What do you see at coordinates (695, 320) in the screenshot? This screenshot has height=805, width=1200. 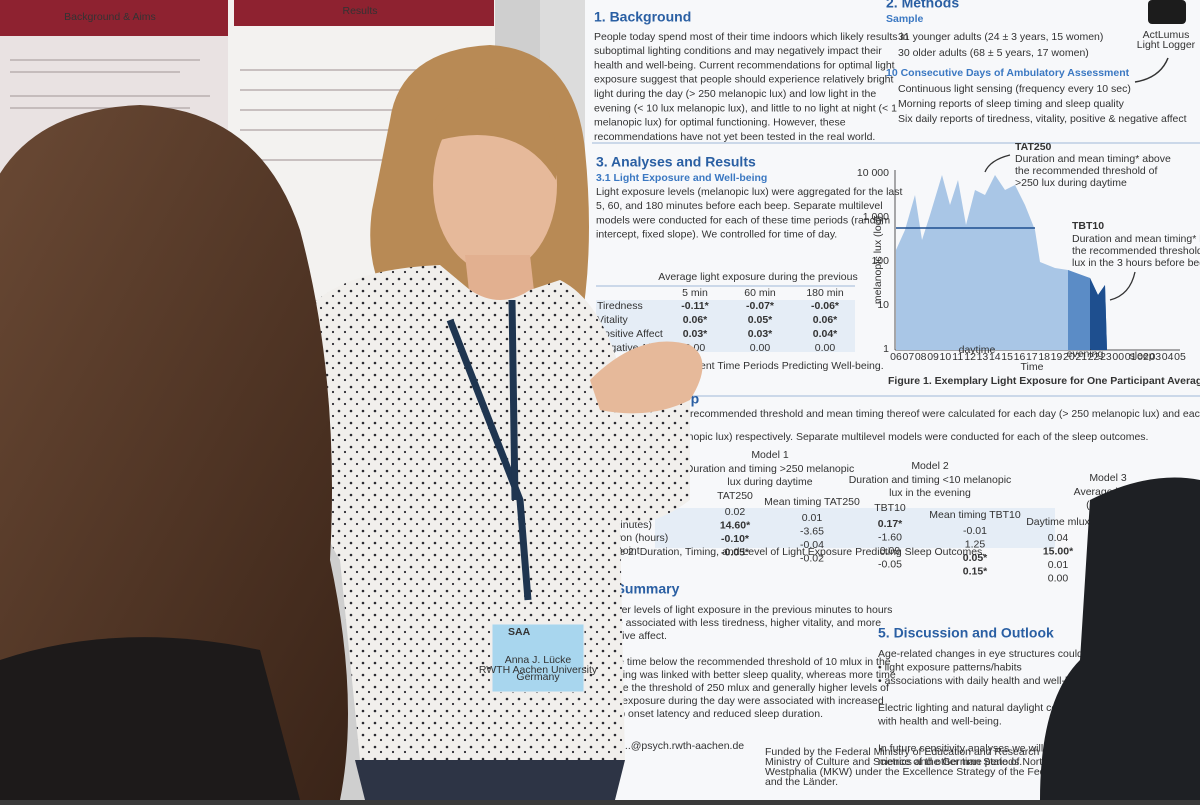 I see `table-cell: 0.06*` at bounding box center [695, 320].